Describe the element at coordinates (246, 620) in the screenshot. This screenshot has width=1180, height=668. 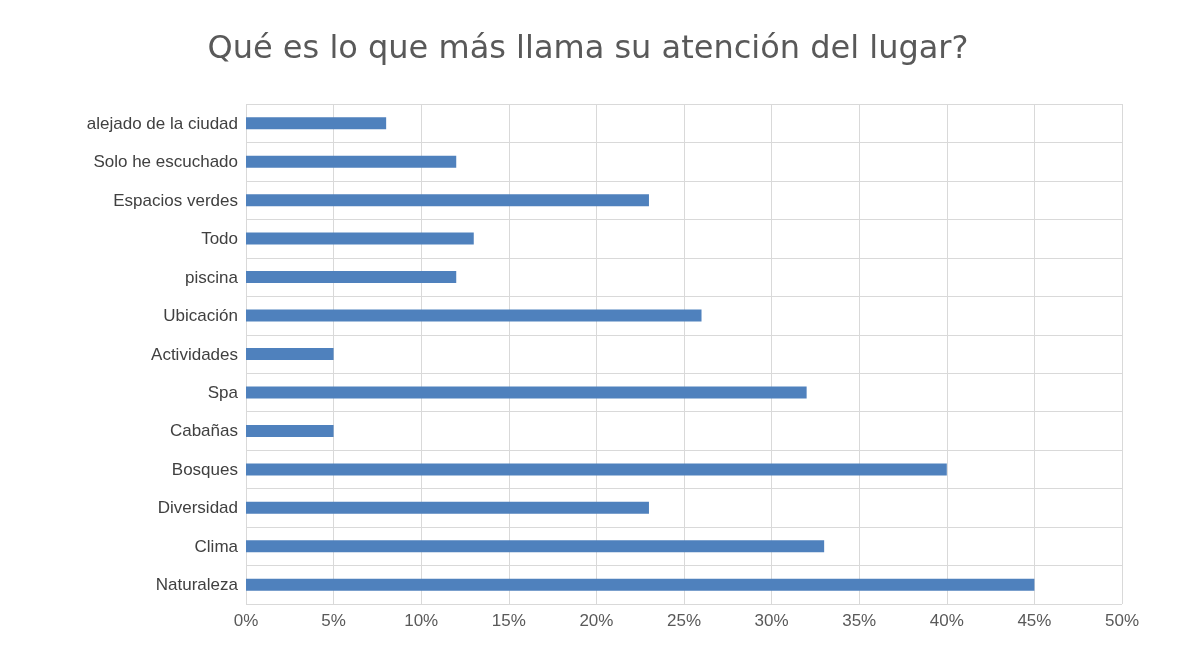
I see `x-tick-label: 0%` at that location.